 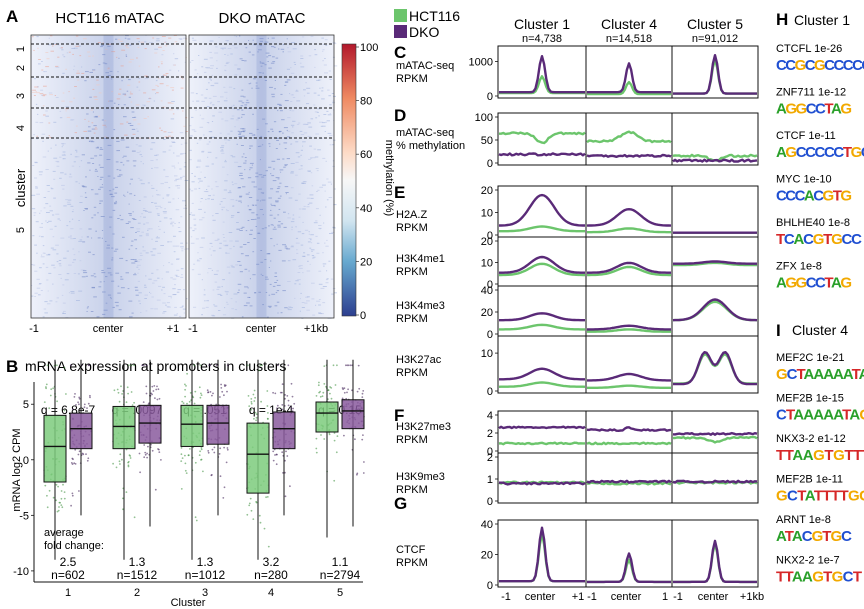 I want to click on profile-row-unit: RPKM, so click(x=412, y=228).